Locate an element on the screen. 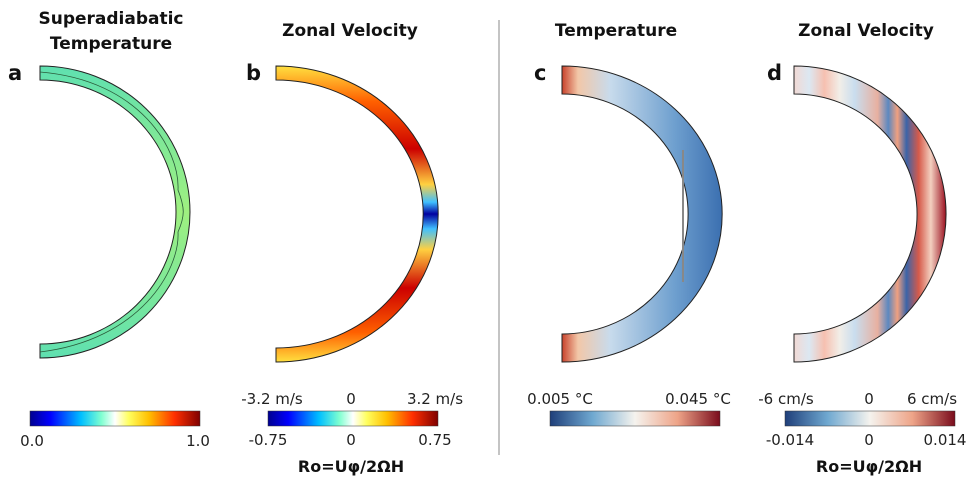 The image size is (976, 483). colorbar-a-tick-max: 1.0 is located at coordinates (198, 441).